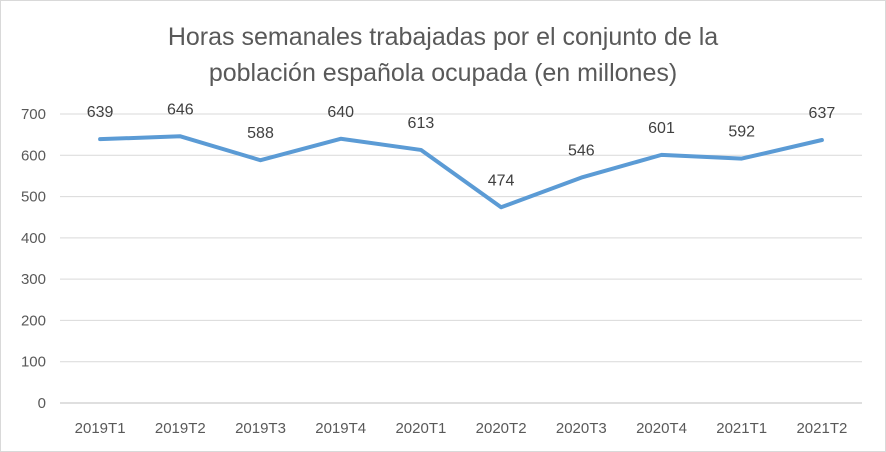  I want to click on x-tick-label: 2020T1, so click(420, 428).